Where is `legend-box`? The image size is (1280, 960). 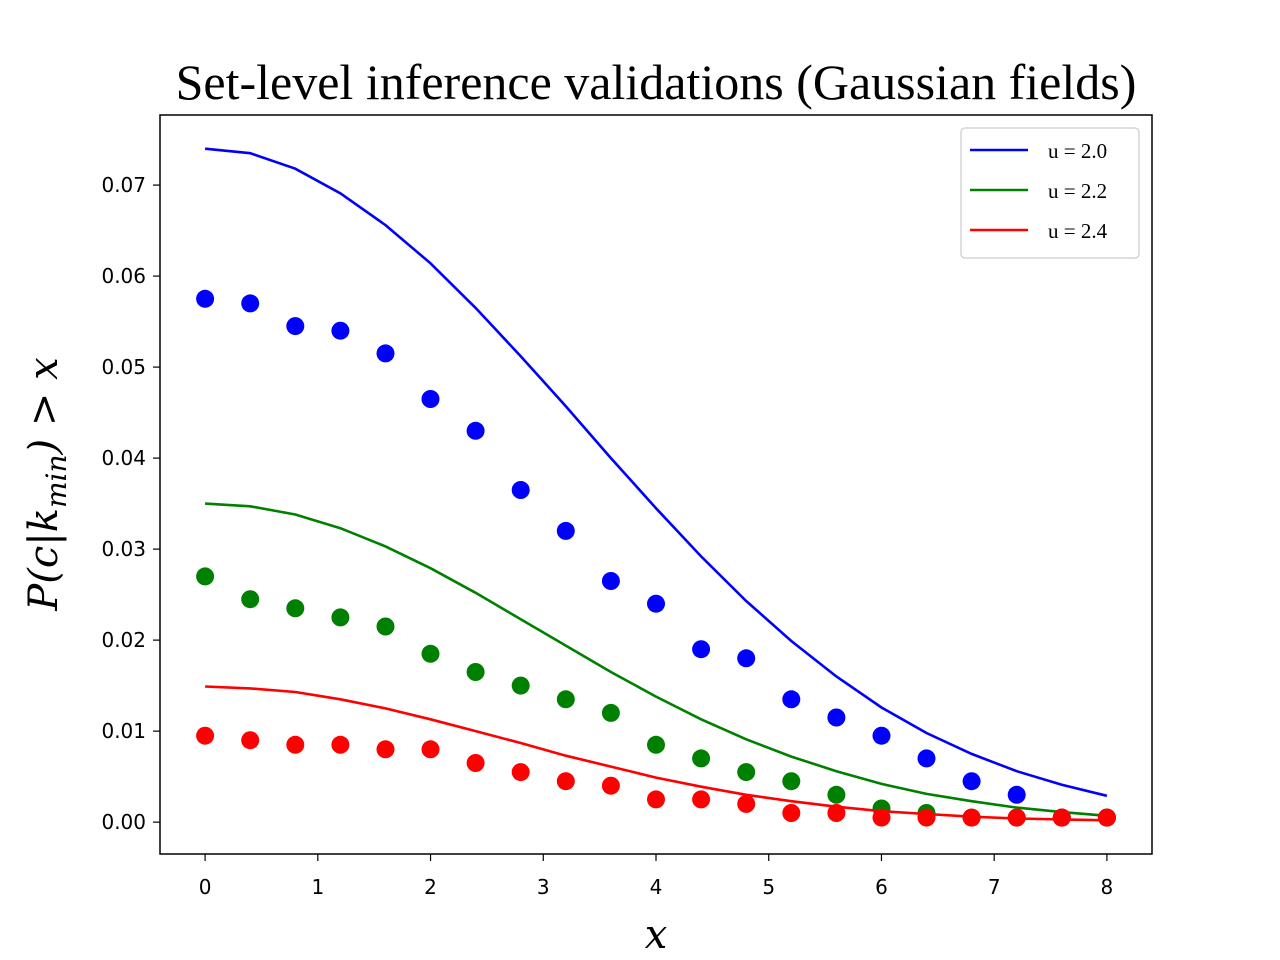
legend-box is located at coordinates (1050, 193).